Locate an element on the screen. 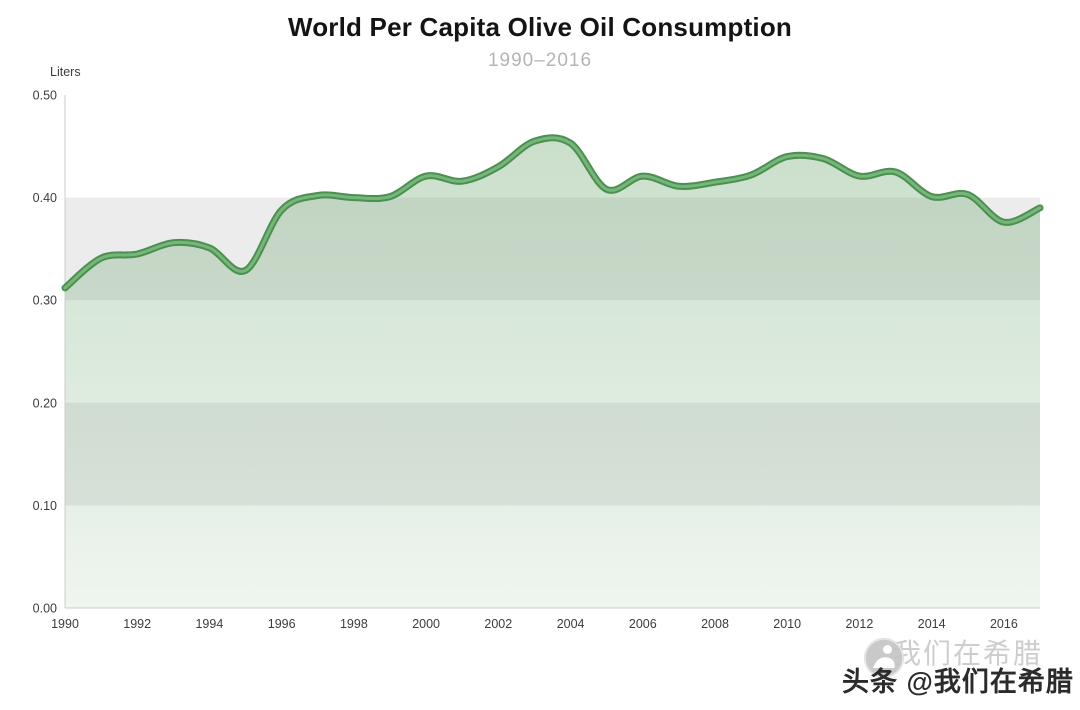 This screenshot has height=710, width=1080. y-tick-label: 0.20 is located at coordinates (45, 403).